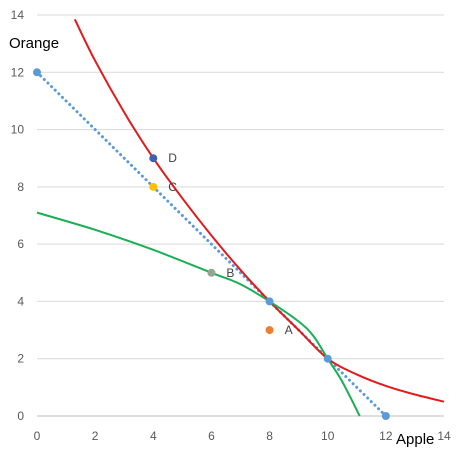 Image resolution: width=471 pixels, height=454 pixels. I want to click on point-label-B: B, so click(230, 273).